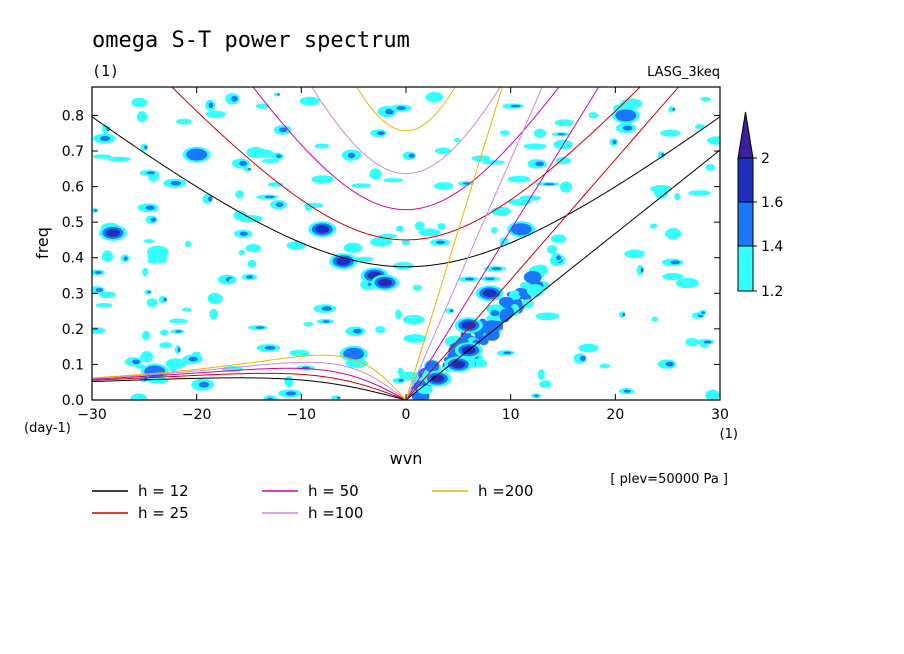 This screenshot has width=904, height=654. I want to click on colorbar-segment, so click(745, 180).